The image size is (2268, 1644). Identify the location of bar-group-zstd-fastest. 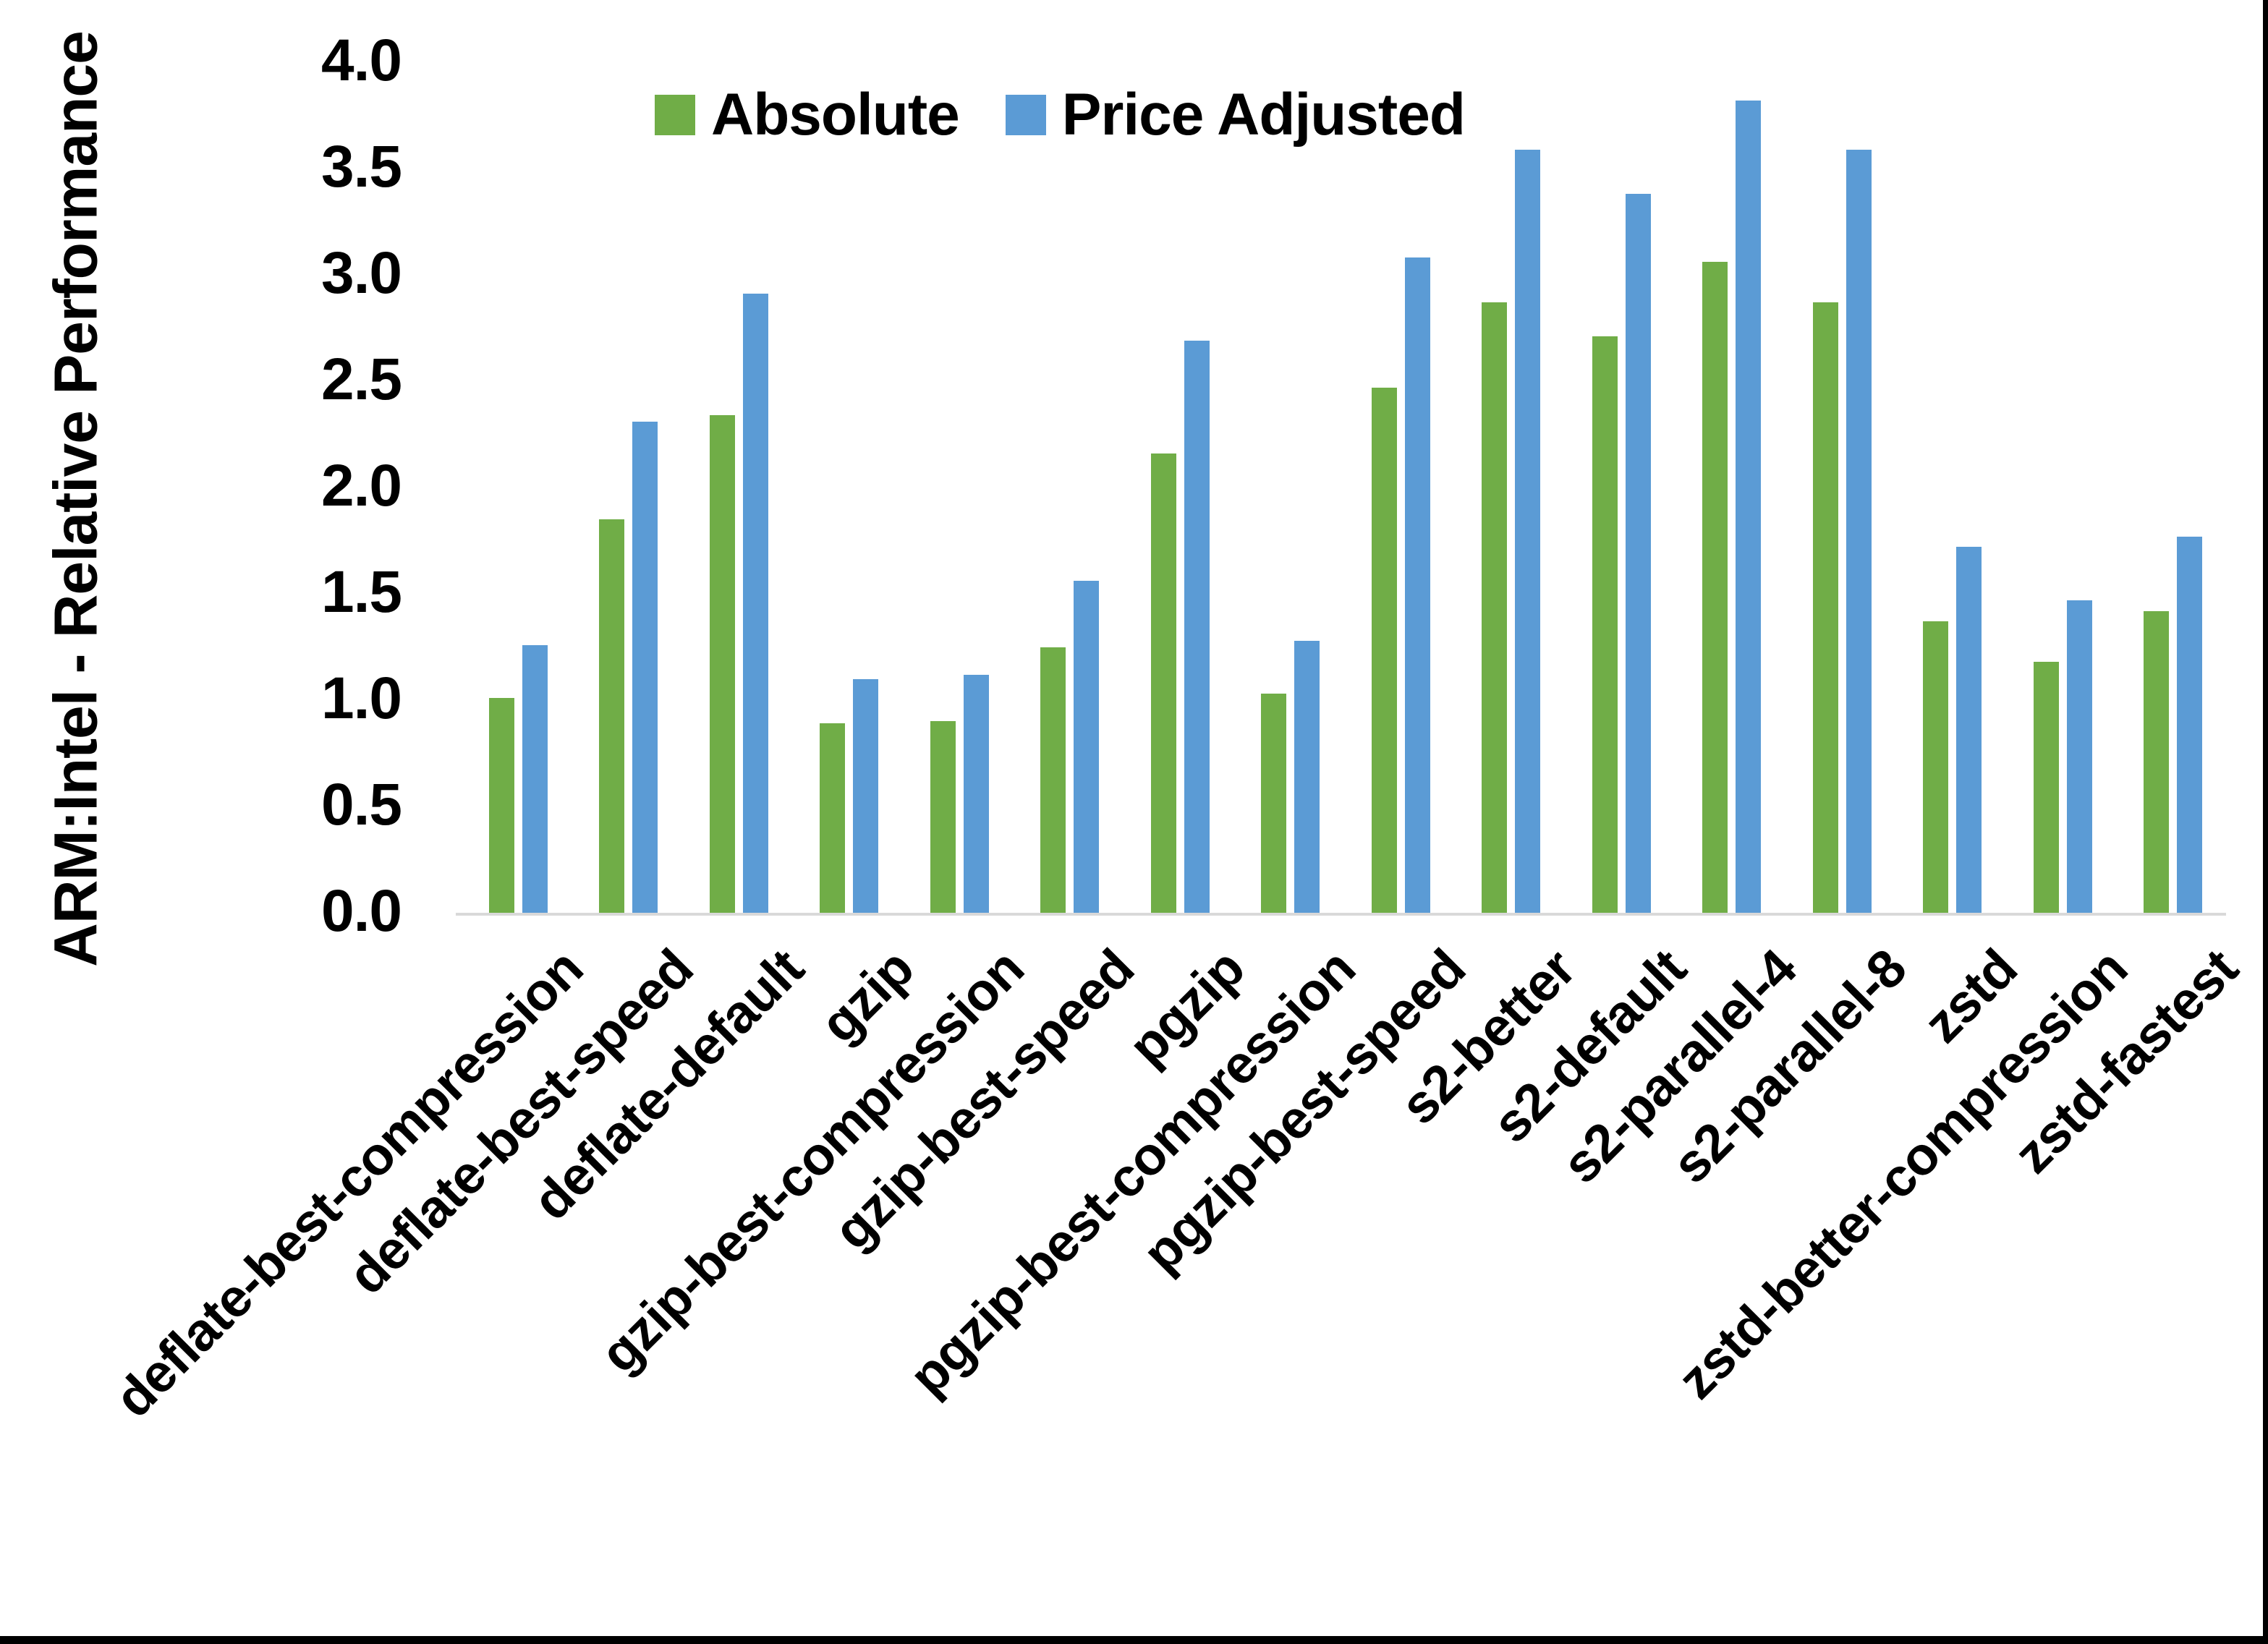
(2173, 487).